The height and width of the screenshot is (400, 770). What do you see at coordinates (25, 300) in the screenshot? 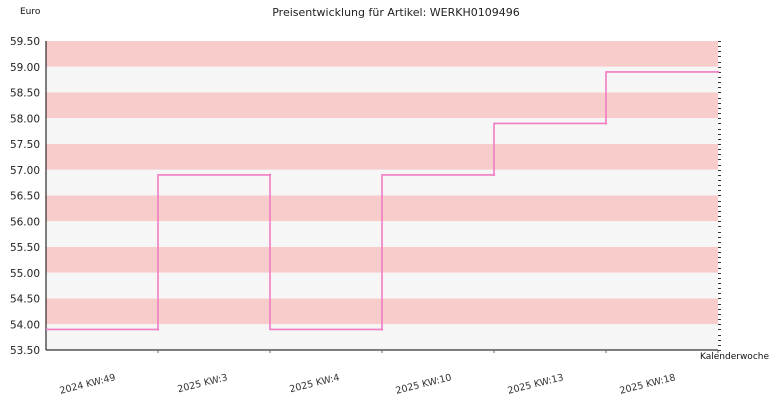
I see `y-tick-label: 54.50` at bounding box center [25, 300].